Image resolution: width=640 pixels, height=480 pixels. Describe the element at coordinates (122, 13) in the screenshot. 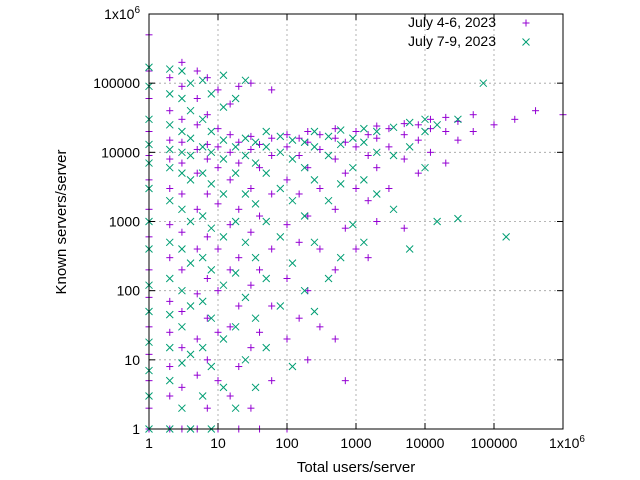

I see `y-tick-label: 1x10⁶` at that location.